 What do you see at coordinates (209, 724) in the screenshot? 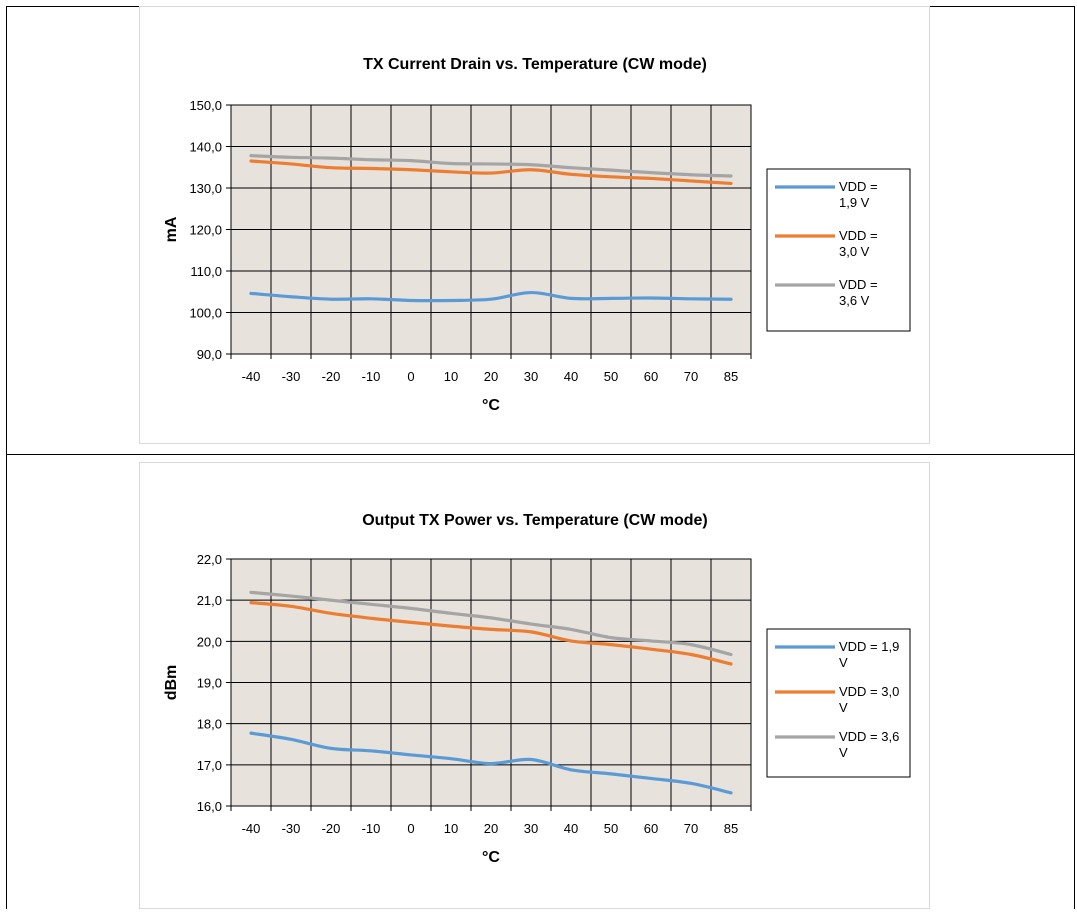
I see `chart1-y-tick-label: 18,0` at bounding box center [209, 724].